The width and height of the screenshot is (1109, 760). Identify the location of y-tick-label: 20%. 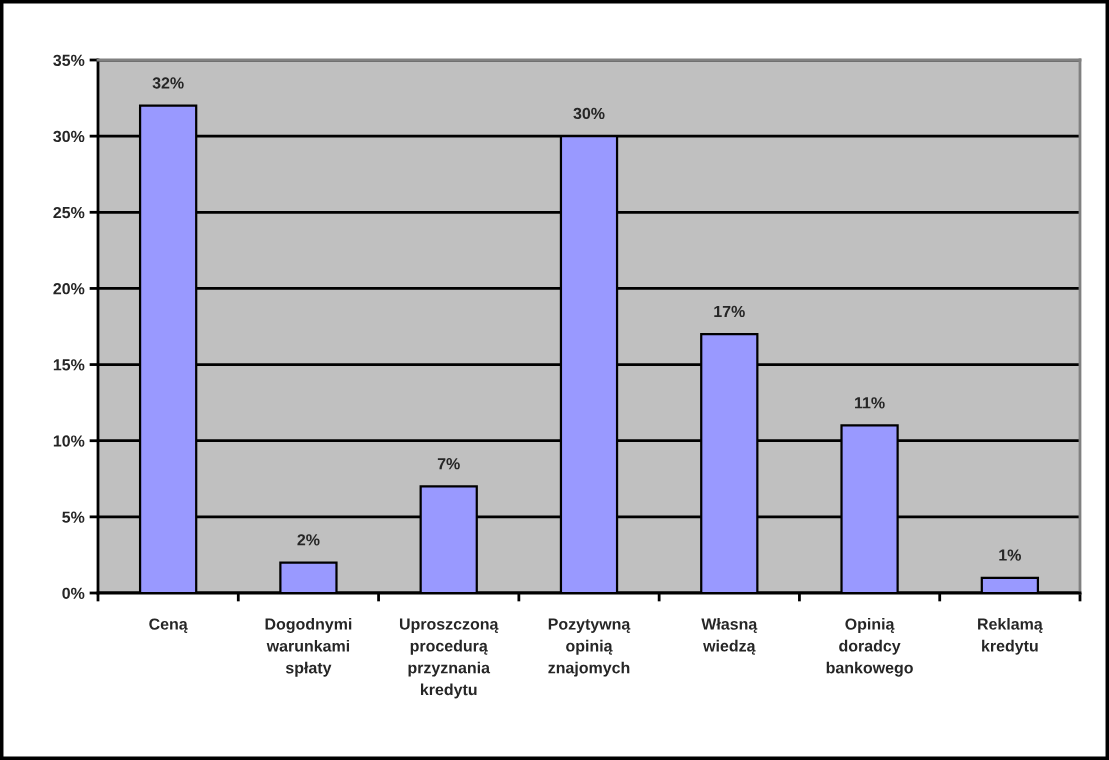
(69, 289).